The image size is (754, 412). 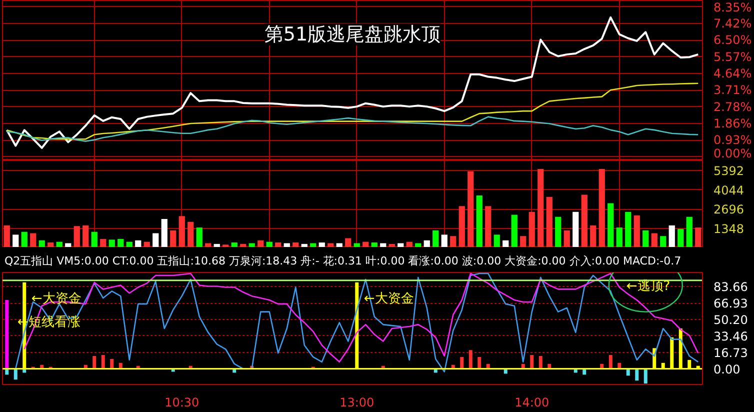 What do you see at coordinates (733, 107) in the screenshot?
I see `y-tick-label: 2.78%` at bounding box center [733, 107].